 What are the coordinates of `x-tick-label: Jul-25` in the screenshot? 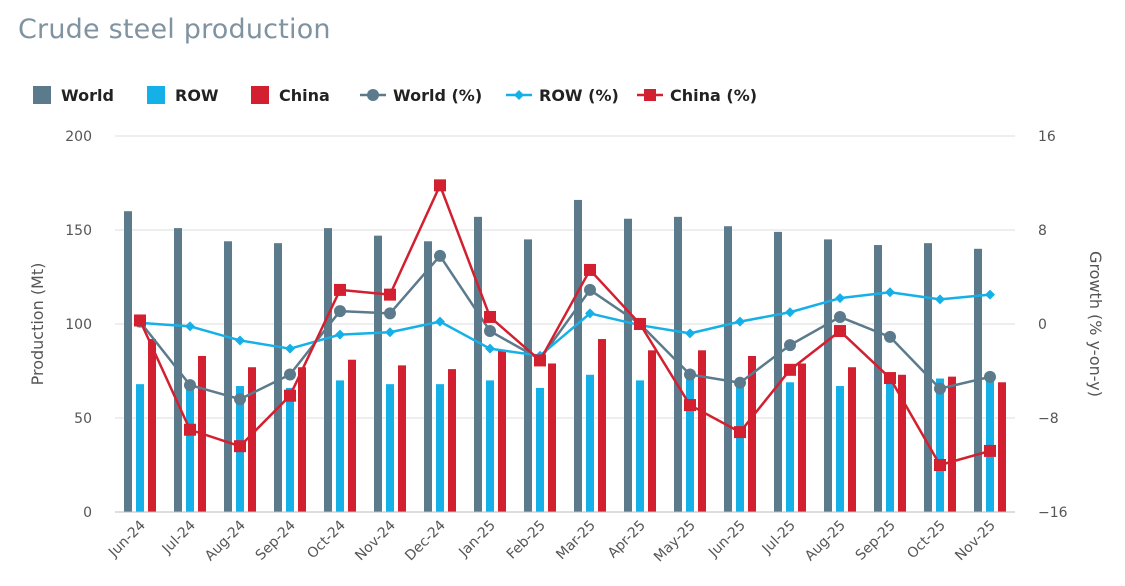 It's located at (779, 538).